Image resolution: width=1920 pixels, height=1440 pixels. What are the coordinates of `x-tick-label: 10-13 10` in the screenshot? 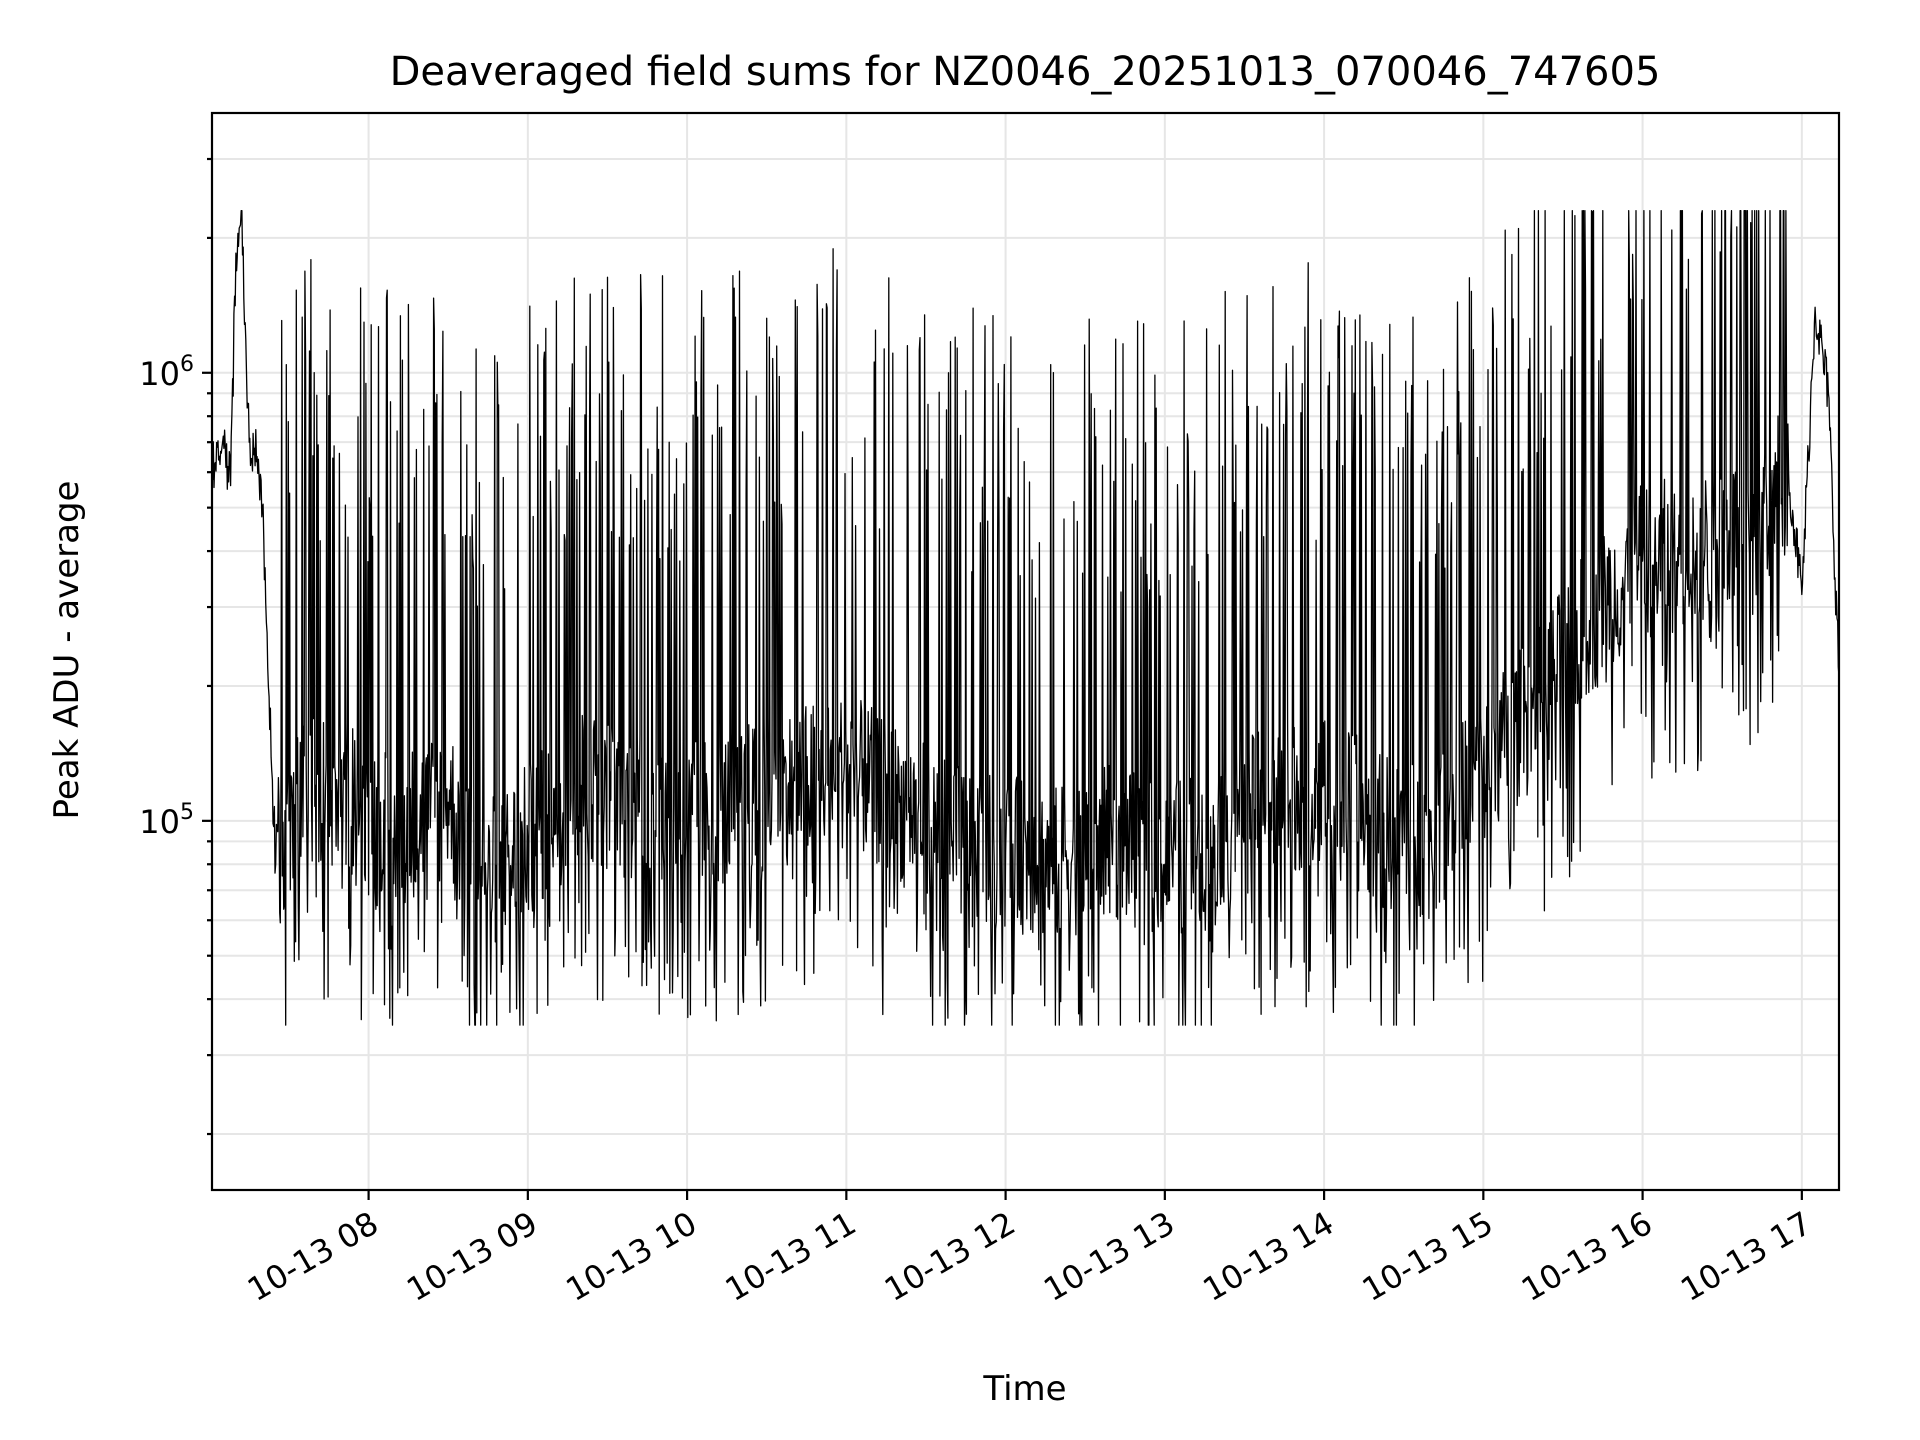 It's located at (631, 1256).